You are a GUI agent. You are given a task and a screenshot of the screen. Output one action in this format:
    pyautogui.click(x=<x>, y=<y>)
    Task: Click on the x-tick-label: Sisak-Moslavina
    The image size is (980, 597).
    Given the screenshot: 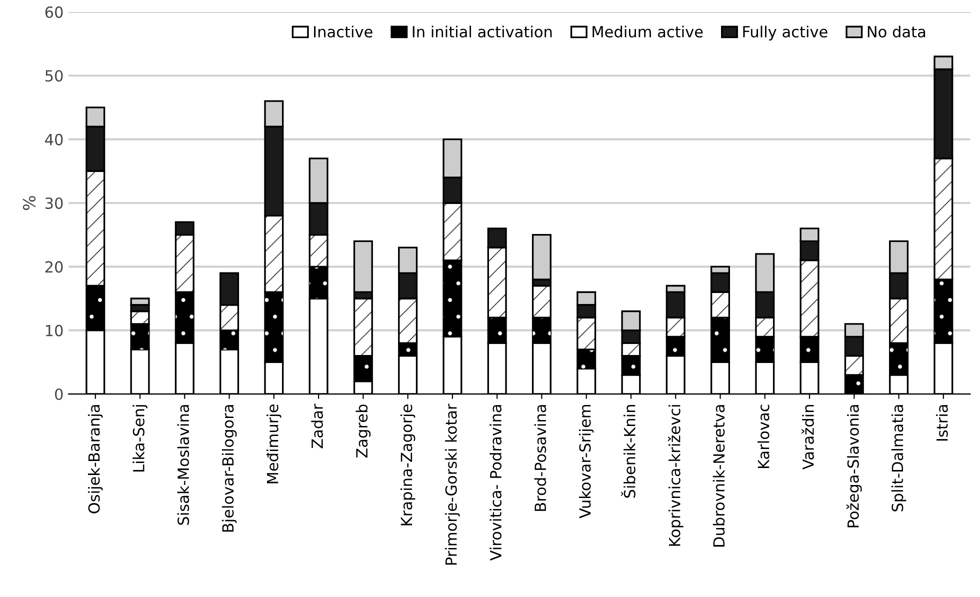 What is the action you would take?
    pyautogui.click(x=183, y=465)
    